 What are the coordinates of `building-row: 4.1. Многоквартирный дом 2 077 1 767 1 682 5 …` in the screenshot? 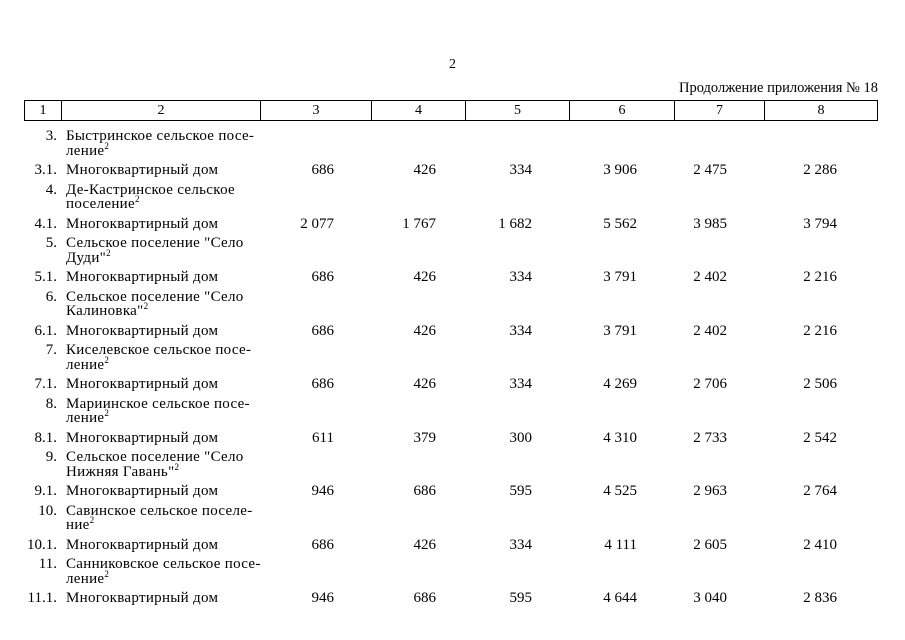 It's located at (451, 223).